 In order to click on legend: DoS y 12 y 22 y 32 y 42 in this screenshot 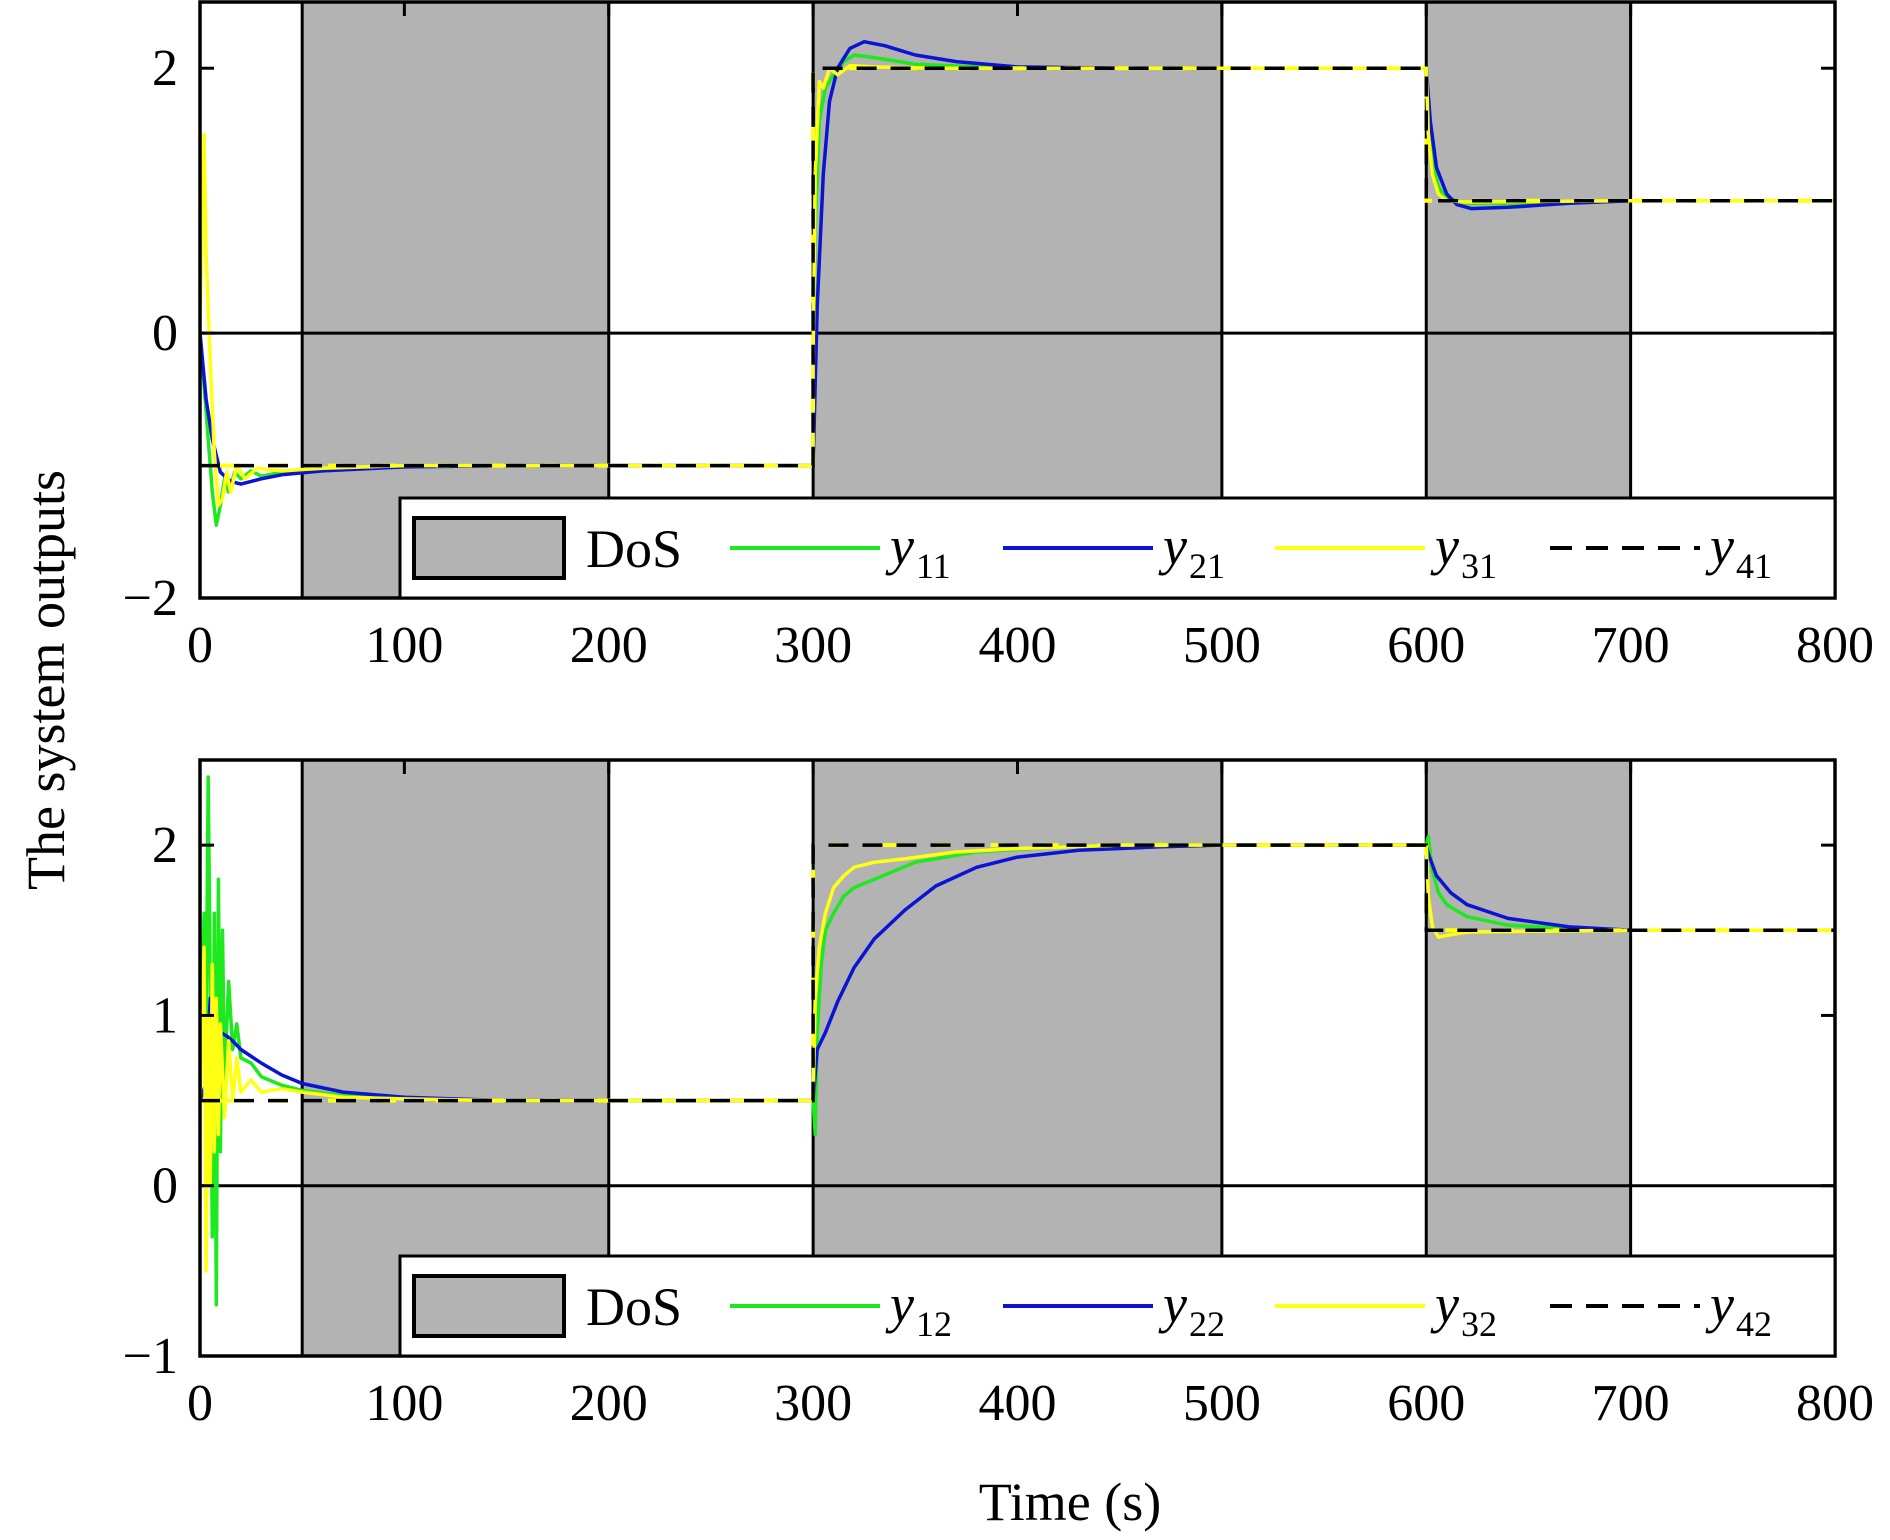, I will do `click(1117, 1306)`.